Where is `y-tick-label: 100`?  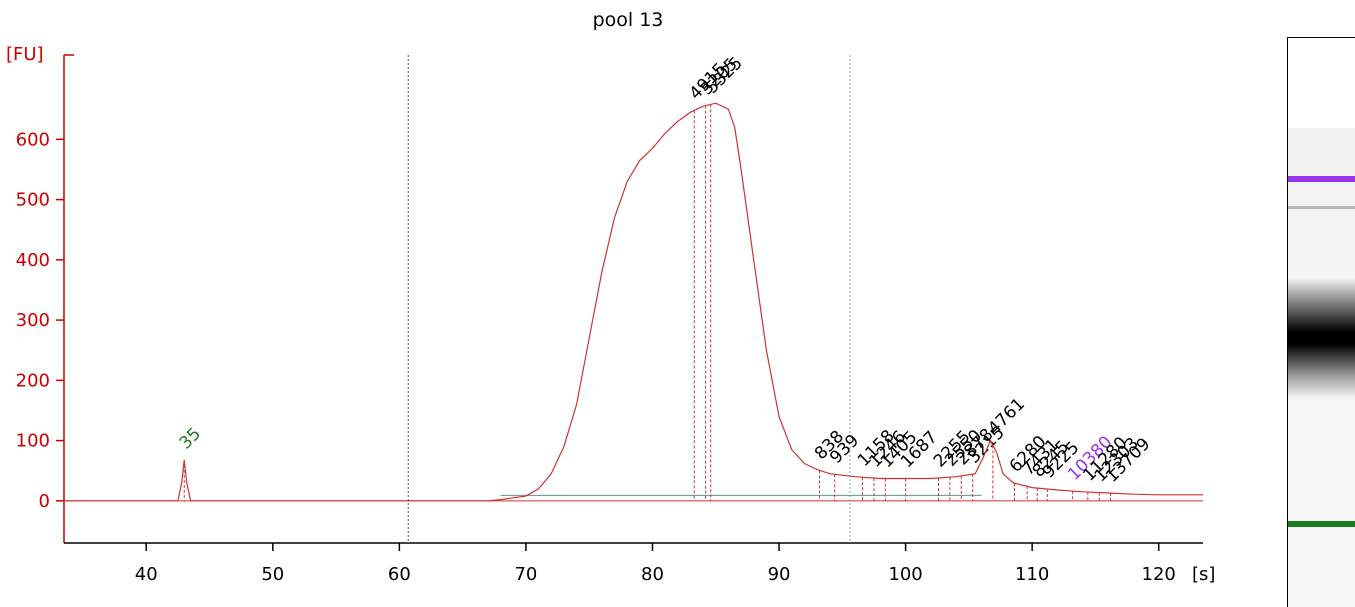
y-tick-label: 100 is located at coordinates (33, 441).